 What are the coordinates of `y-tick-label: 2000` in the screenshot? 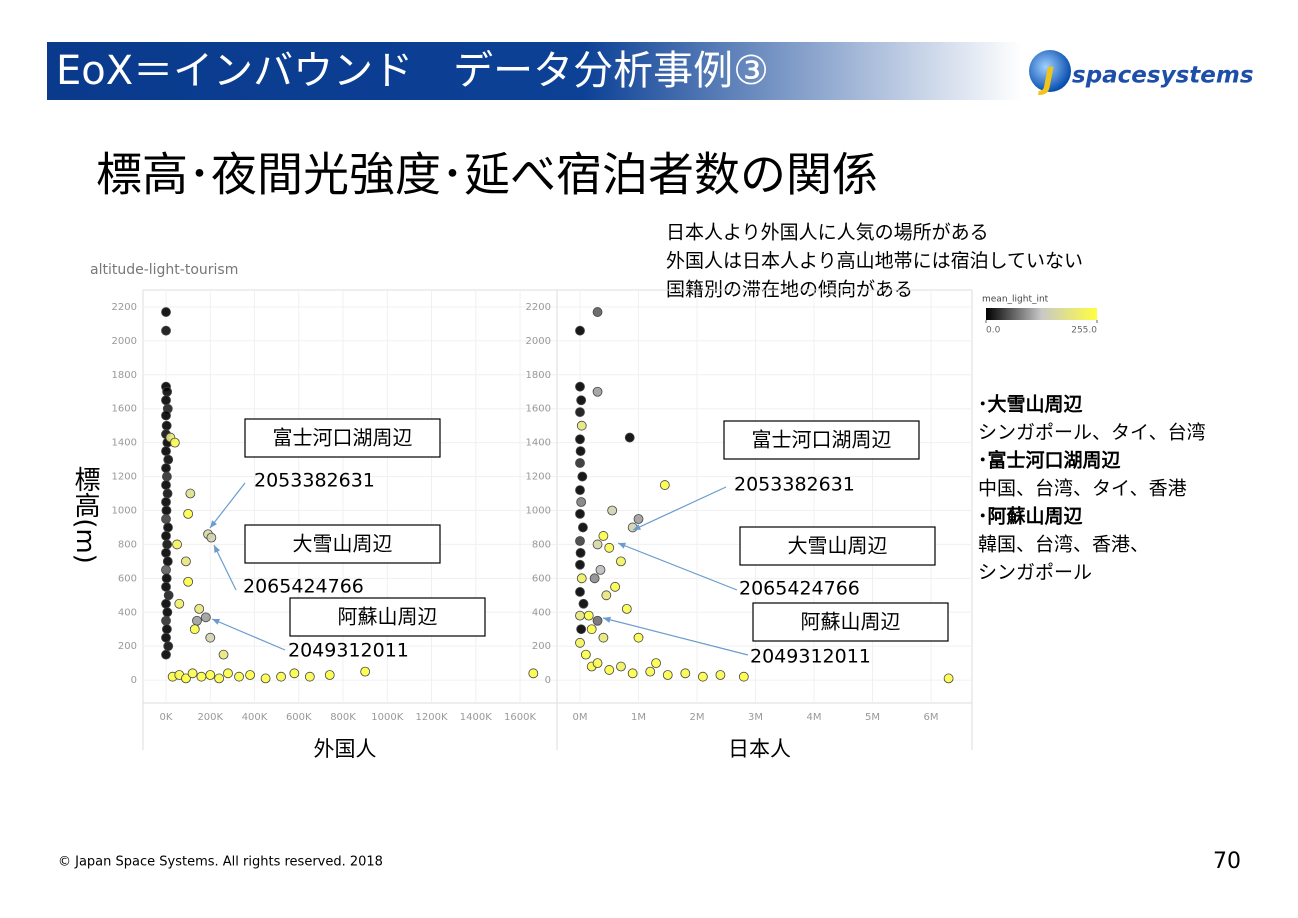 It's located at (124, 341).